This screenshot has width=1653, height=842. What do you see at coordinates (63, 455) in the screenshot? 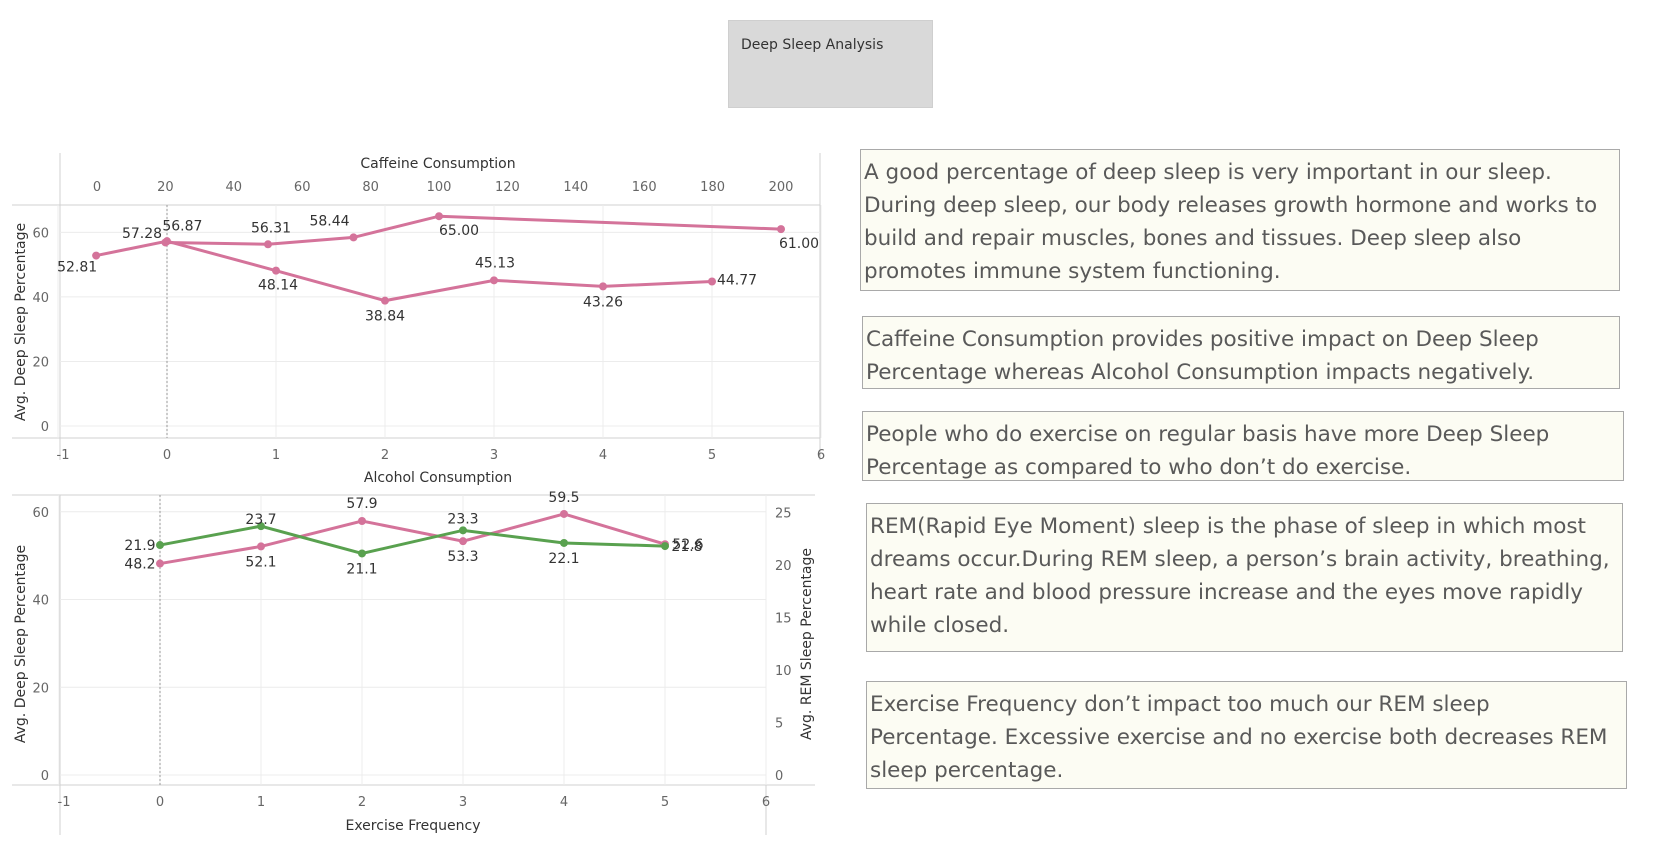
I see `x-bottom-tick-label: -1` at bounding box center [63, 455].